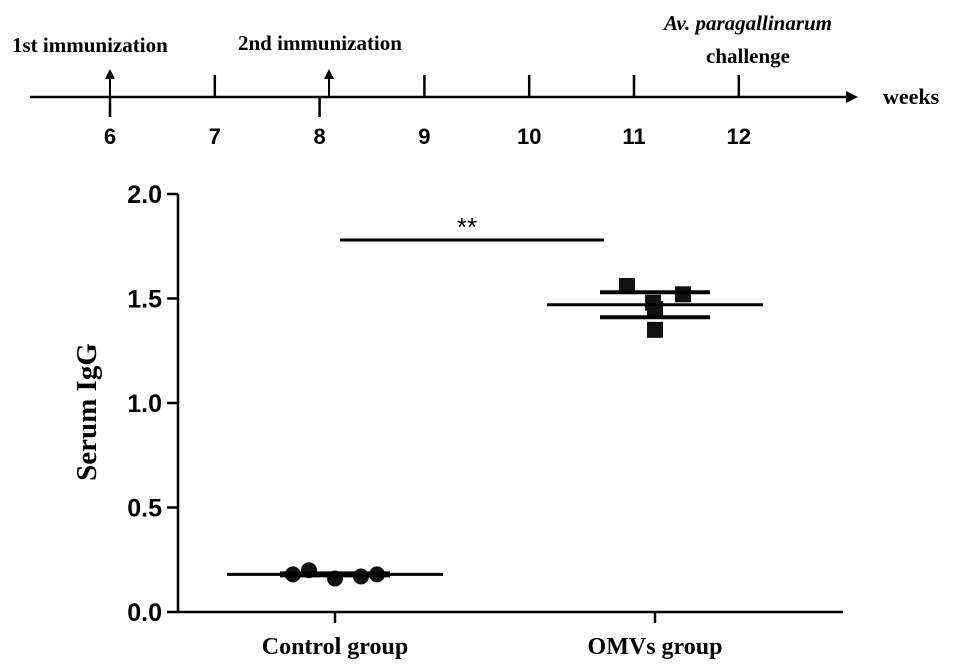 The image size is (974, 671). I want to click on event-label: 2nd immunization, so click(320, 43).